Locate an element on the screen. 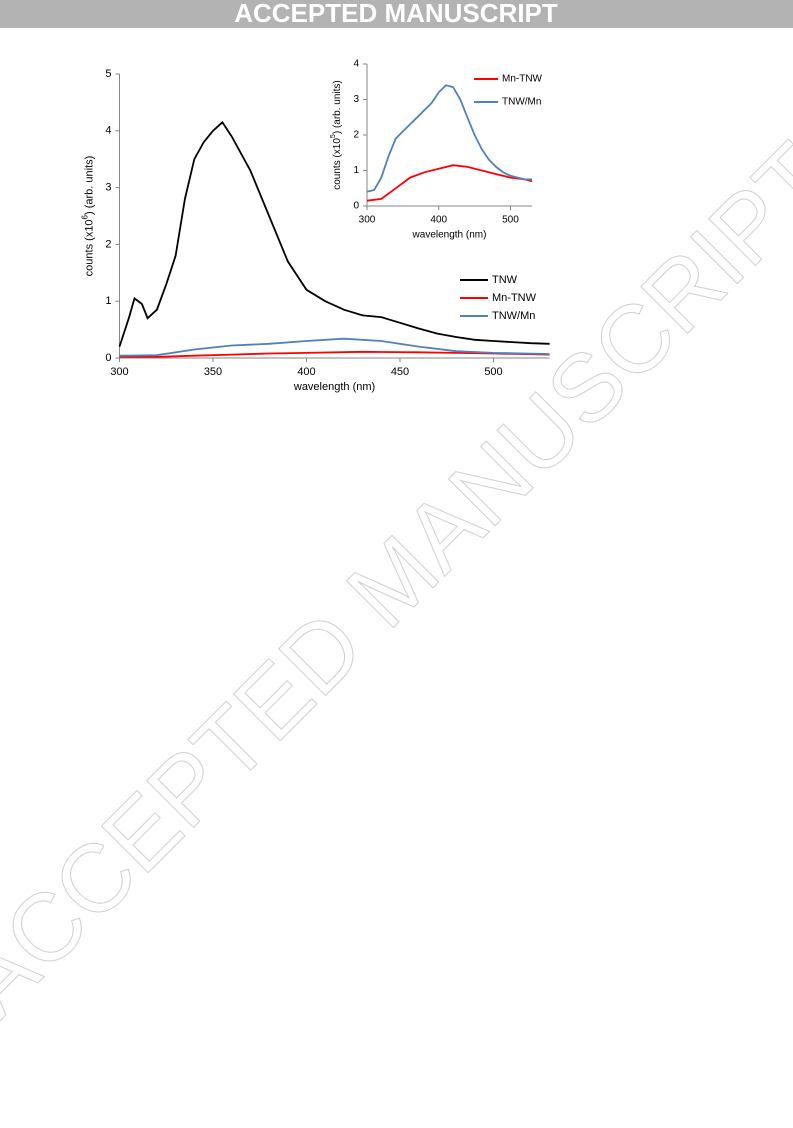  banner is located at coordinates (396, 14).